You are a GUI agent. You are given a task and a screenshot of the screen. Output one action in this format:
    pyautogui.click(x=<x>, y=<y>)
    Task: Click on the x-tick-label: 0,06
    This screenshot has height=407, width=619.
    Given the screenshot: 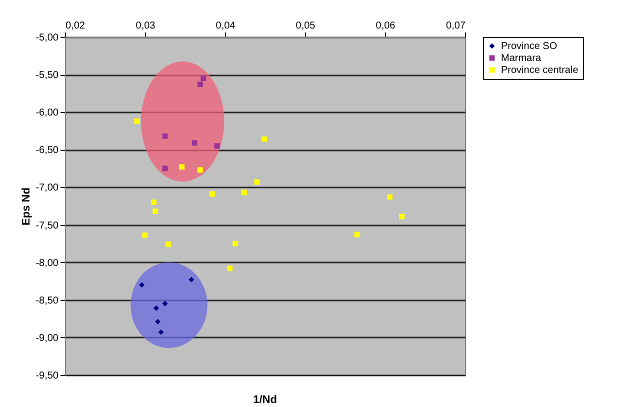 What is the action you would take?
    pyautogui.click(x=386, y=26)
    